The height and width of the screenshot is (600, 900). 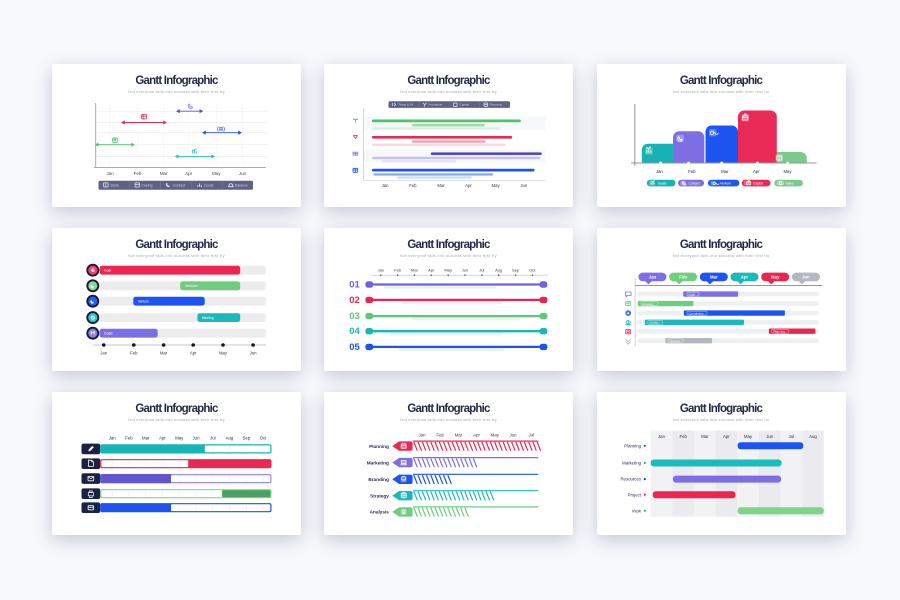 I want to click on svg-text: Meeting, so click(x=208, y=318).